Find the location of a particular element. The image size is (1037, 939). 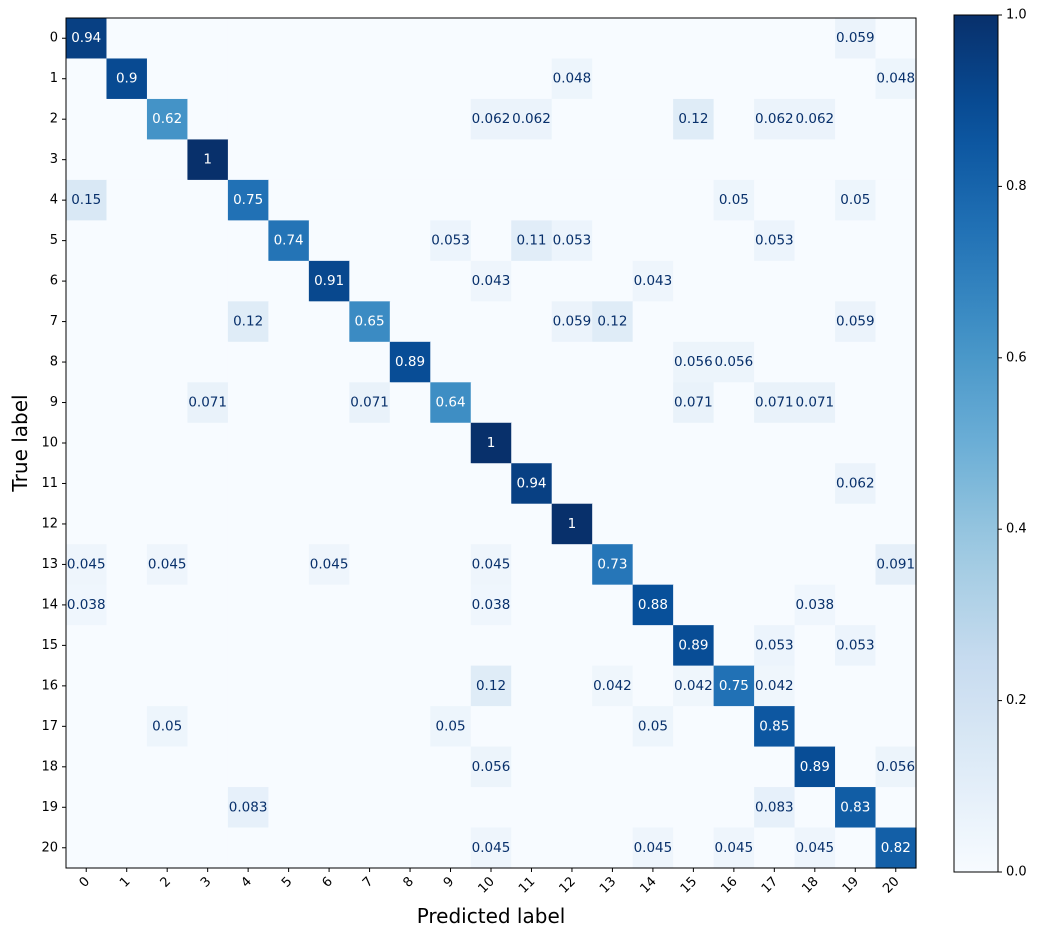

cell-value-label: 0.043 is located at coordinates (491, 281).